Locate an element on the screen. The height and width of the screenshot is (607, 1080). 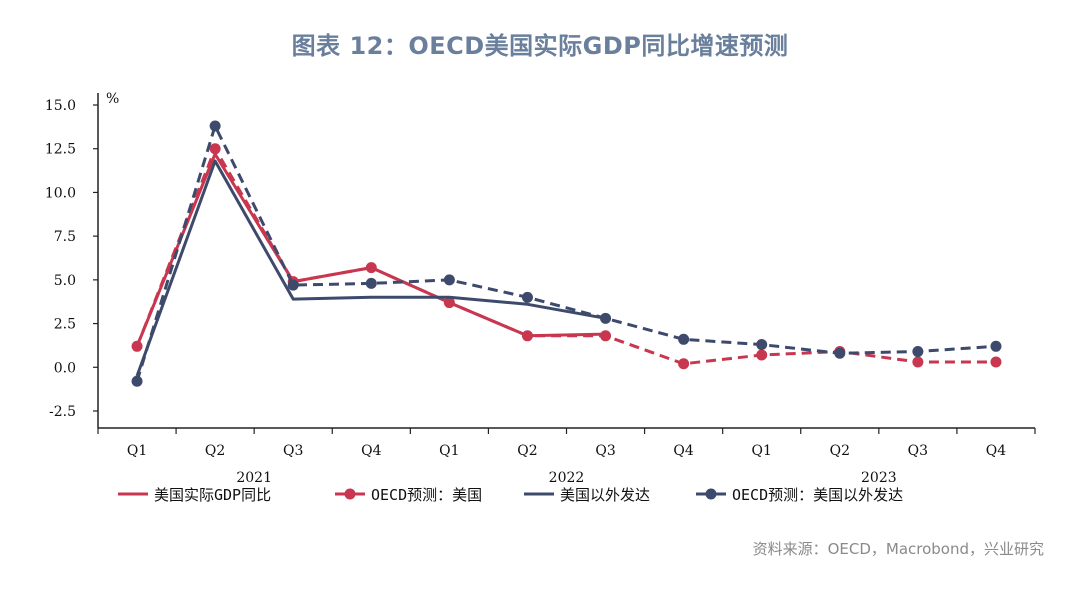
source-note: 资料来源：OECD，Macrobond，兴业研究 is located at coordinates (898, 549).